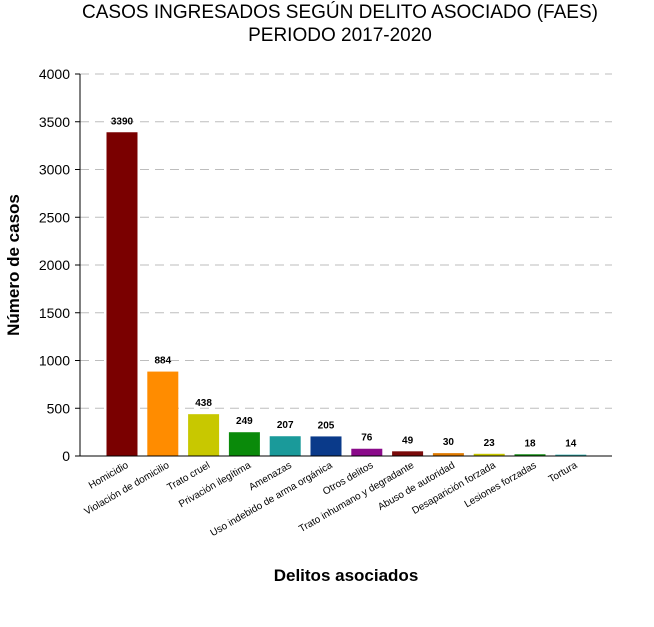  I want to click on y-tick-label: 2500, so click(54, 217).